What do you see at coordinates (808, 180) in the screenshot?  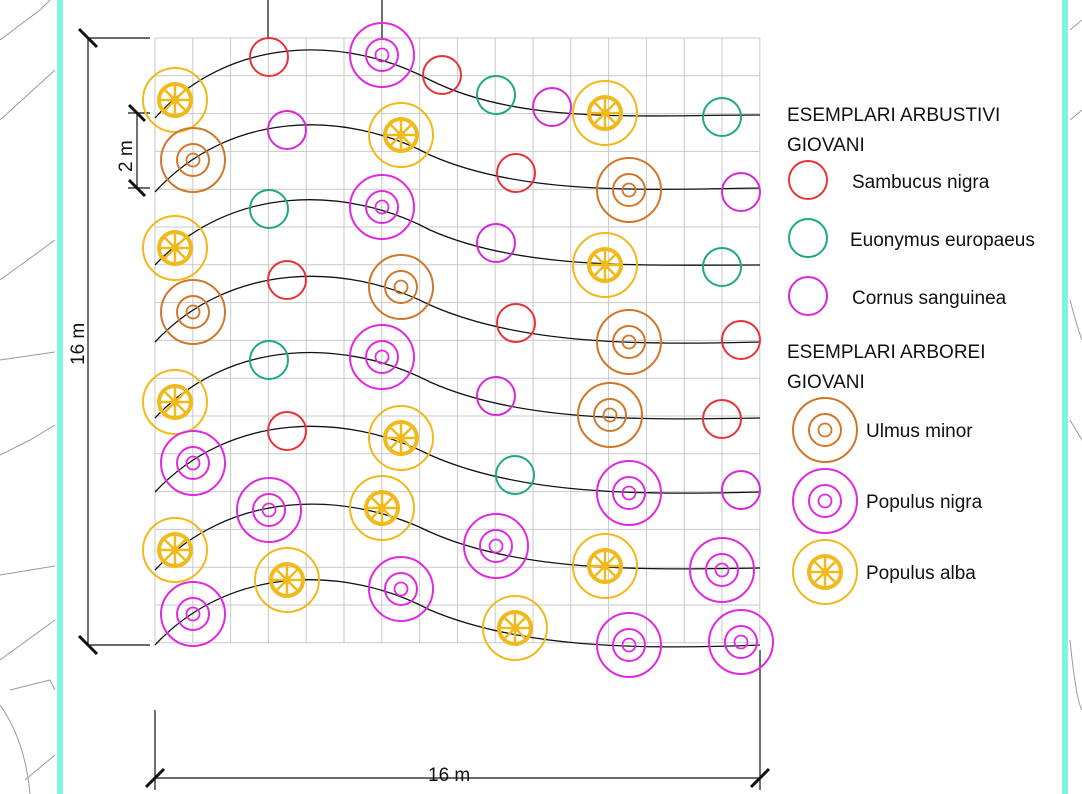 I see `legend-symbol-sambucus` at bounding box center [808, 180].